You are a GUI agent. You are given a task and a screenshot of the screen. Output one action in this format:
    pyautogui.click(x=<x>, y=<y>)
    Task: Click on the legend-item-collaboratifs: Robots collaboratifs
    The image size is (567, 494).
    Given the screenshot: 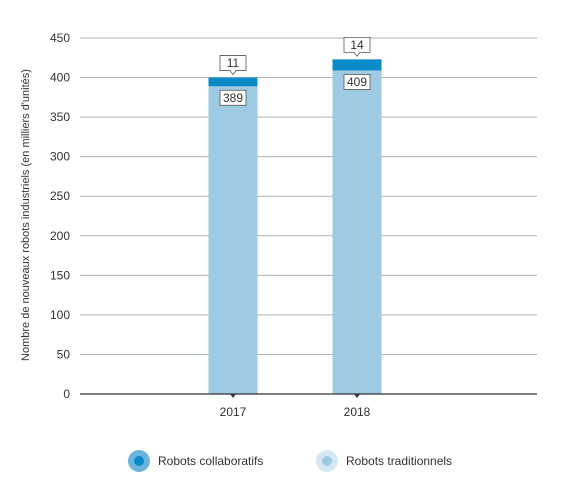 What is the action you would take?
    pyautogui.click(x=195, y=461)
    